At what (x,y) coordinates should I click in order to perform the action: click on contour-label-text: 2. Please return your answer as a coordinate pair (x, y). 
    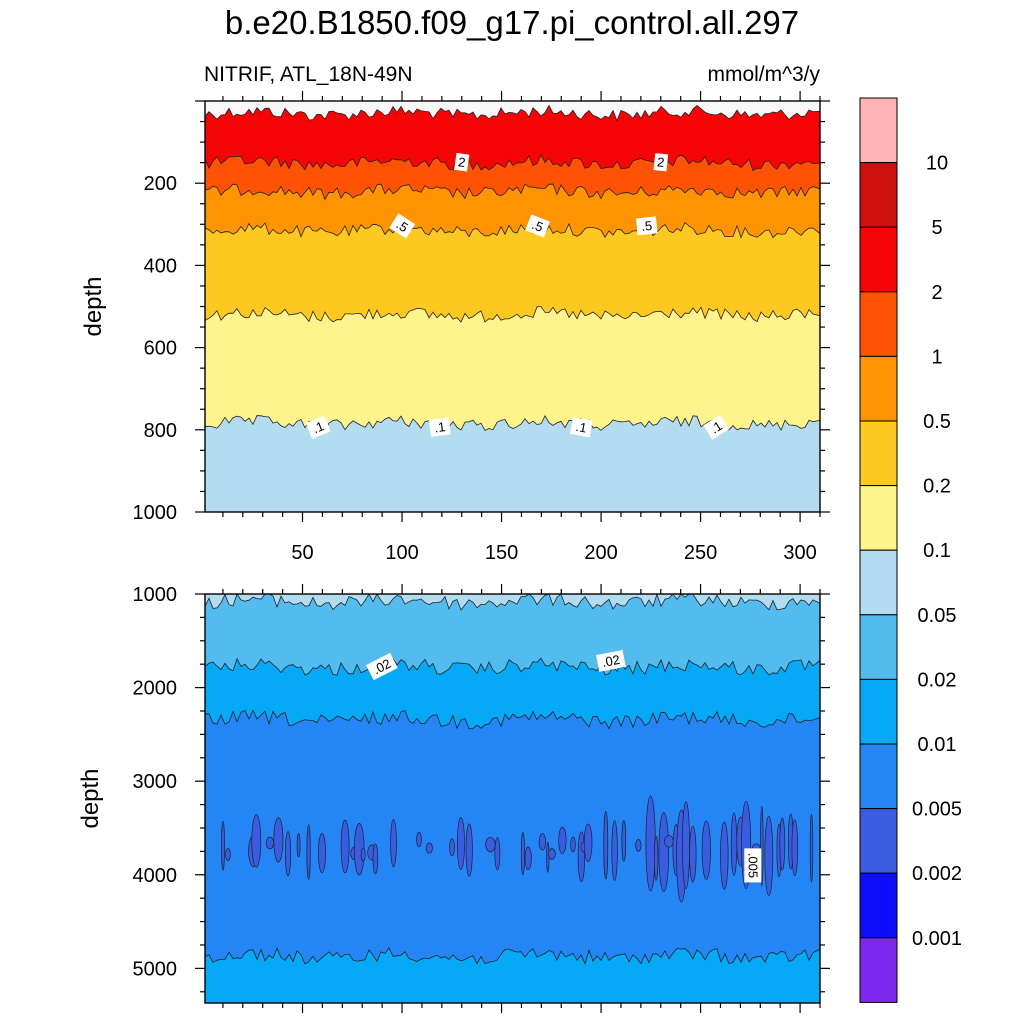
    Looking at the image, I should click on (660, 162).